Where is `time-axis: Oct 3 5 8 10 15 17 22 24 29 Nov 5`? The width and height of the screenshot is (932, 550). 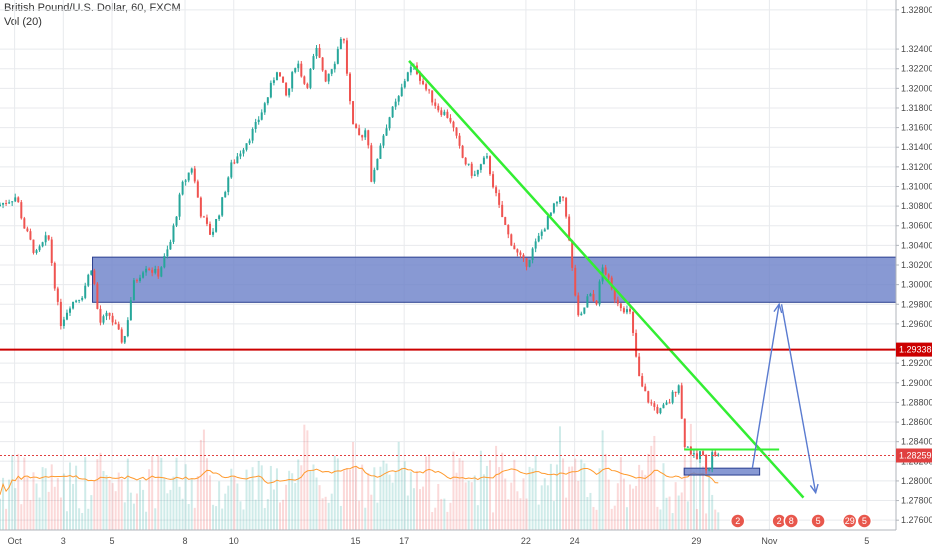
time-axis: Oct 3 5 8 10 15 17 22 24 29 Nov 5 is located at coordinates (466, 539).